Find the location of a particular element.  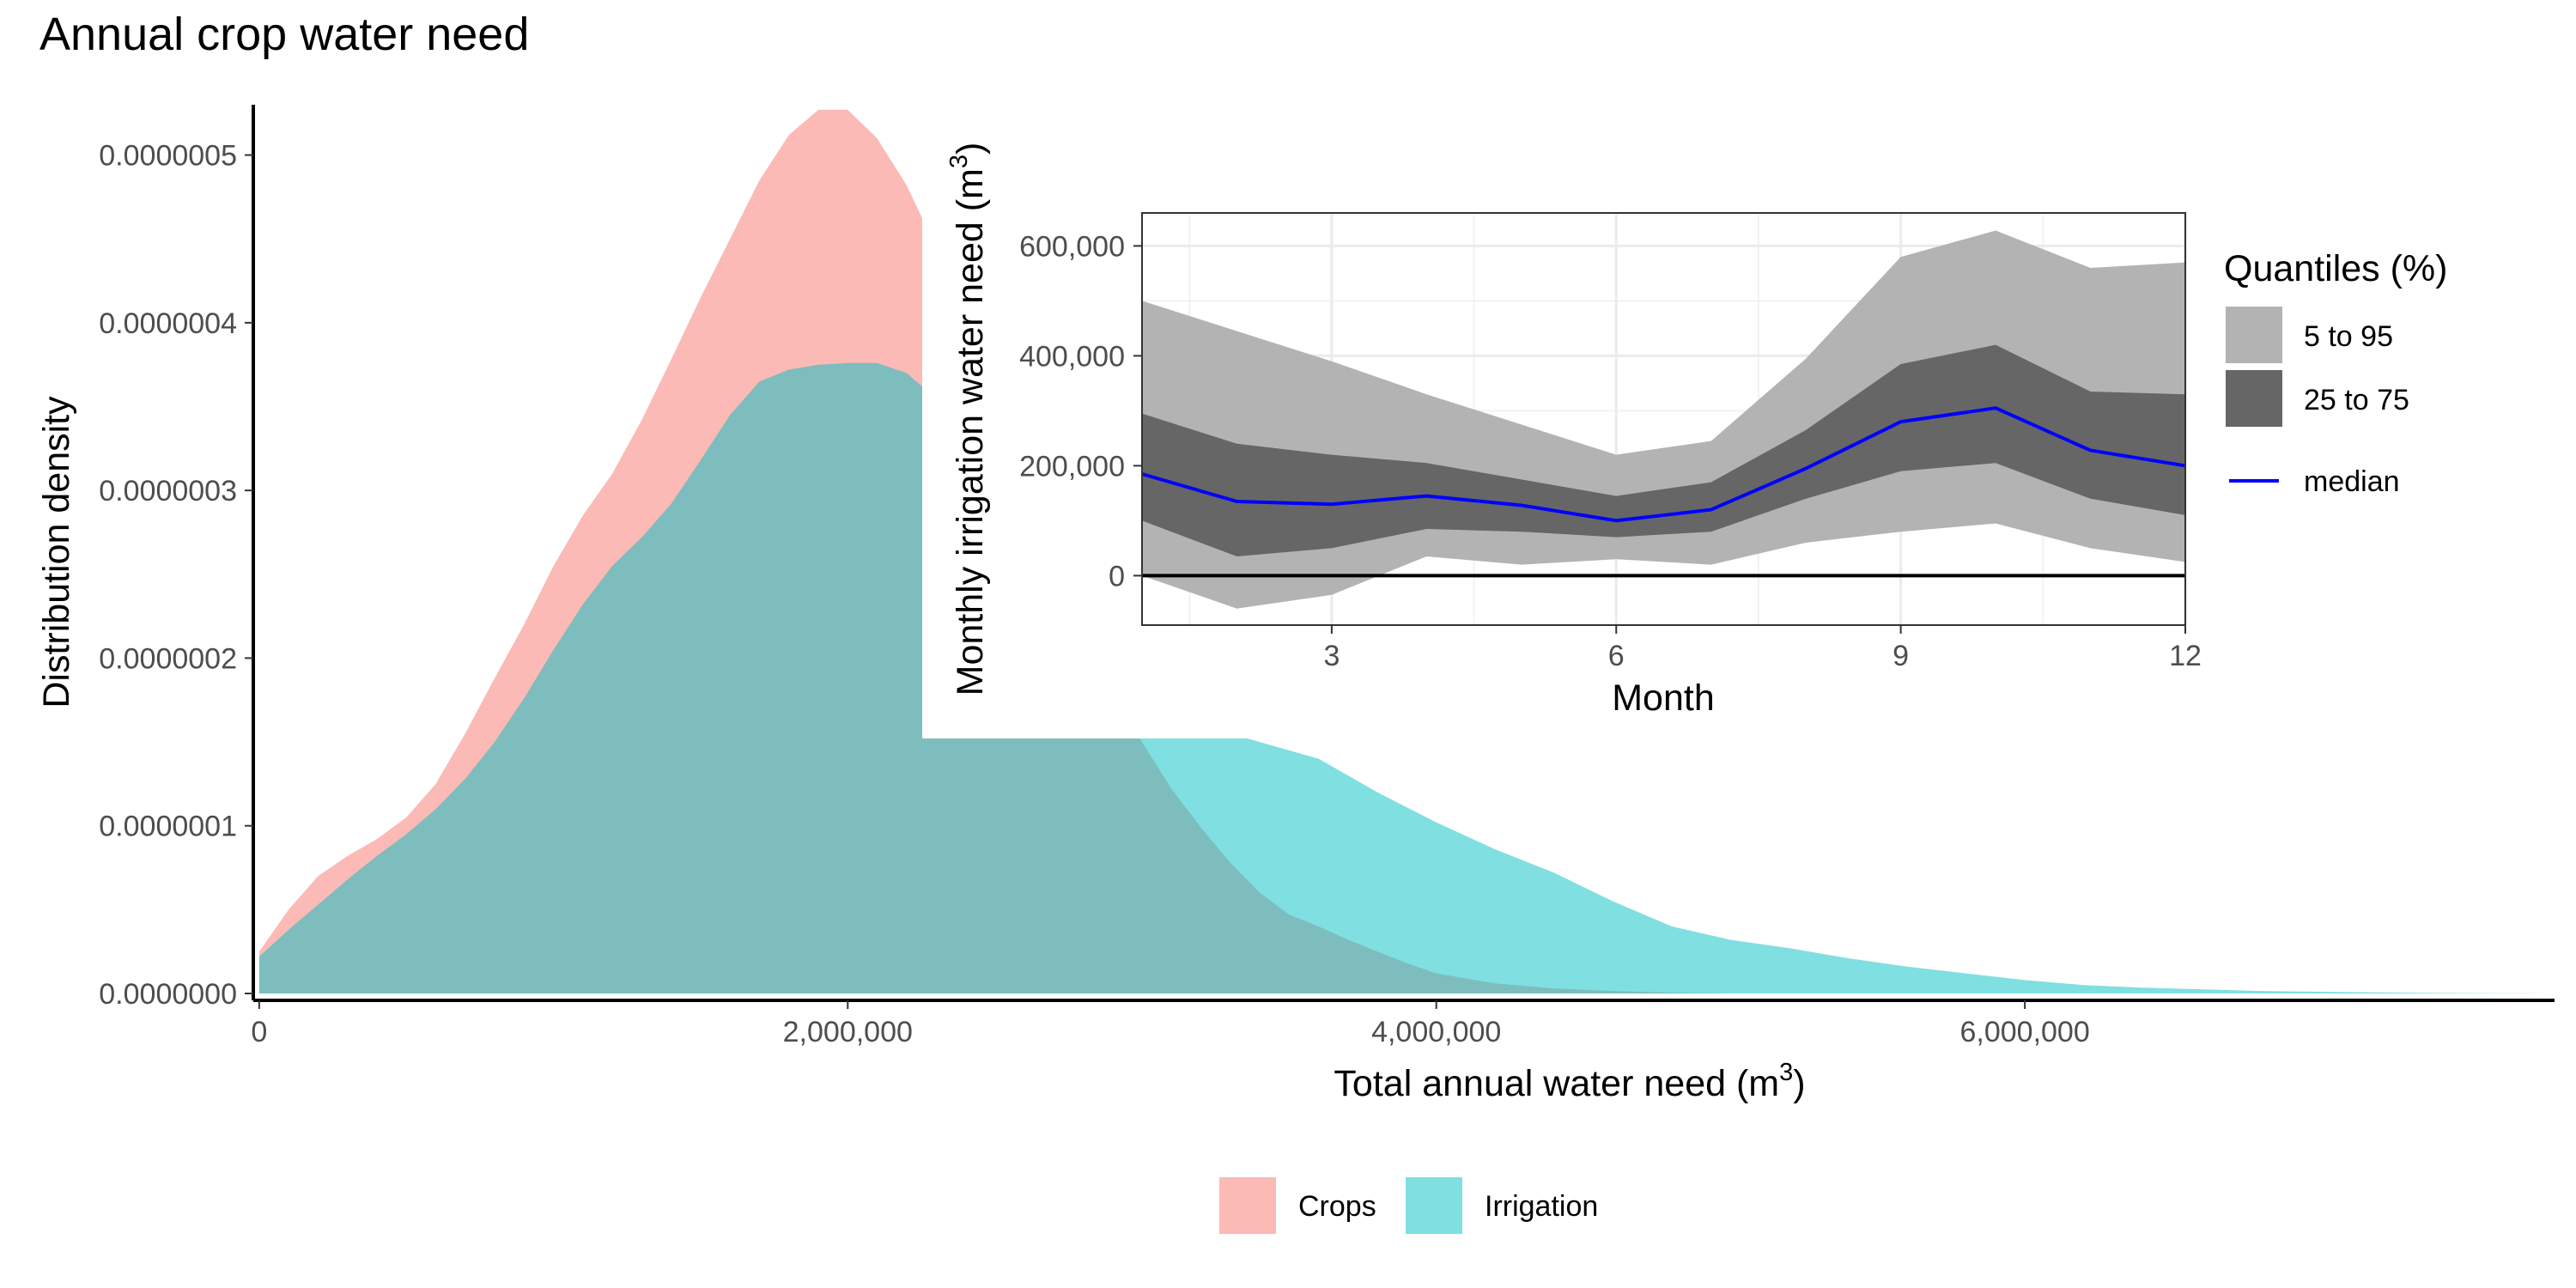

inset-legend-title: Quantiles (%) is located at coordinates (2335, 269).